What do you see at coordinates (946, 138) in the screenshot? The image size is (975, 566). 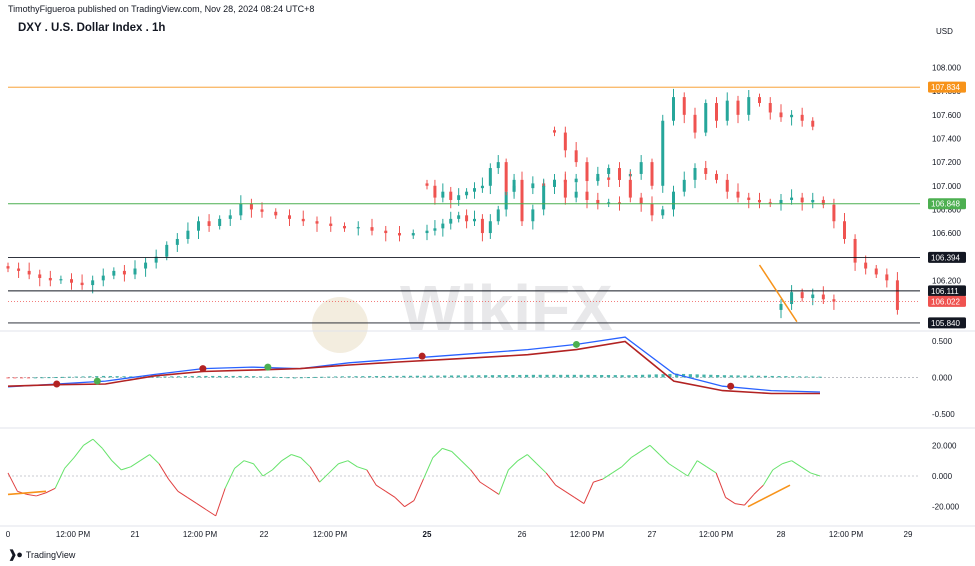 I see `y-tick-label: 107.400` at bounding box center [946, 138].